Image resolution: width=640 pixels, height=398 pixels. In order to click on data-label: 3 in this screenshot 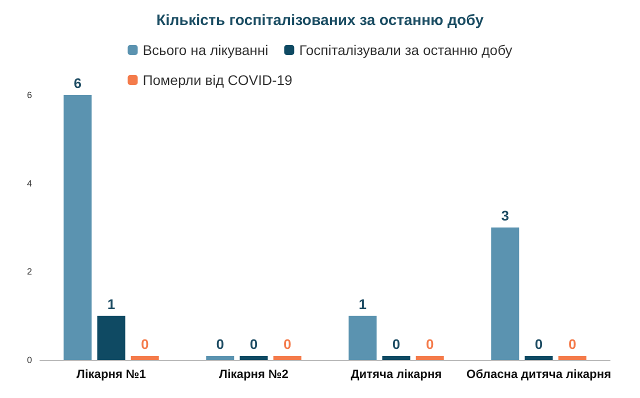, I will do `click(505, 216)`.